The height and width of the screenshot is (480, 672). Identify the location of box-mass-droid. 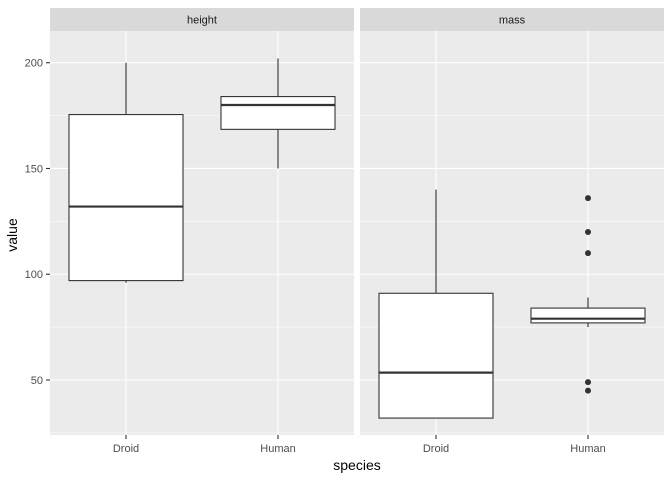
(436, 304).